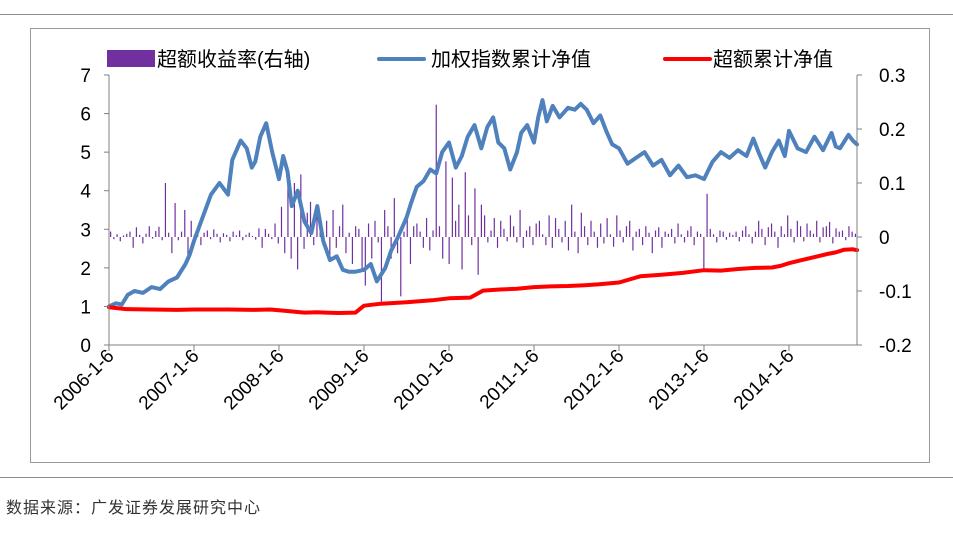  What do you see at coordinates (895, 292) in the screenshot?
I see `right-tick-label: -0.1` at bounding box center [895, 292].